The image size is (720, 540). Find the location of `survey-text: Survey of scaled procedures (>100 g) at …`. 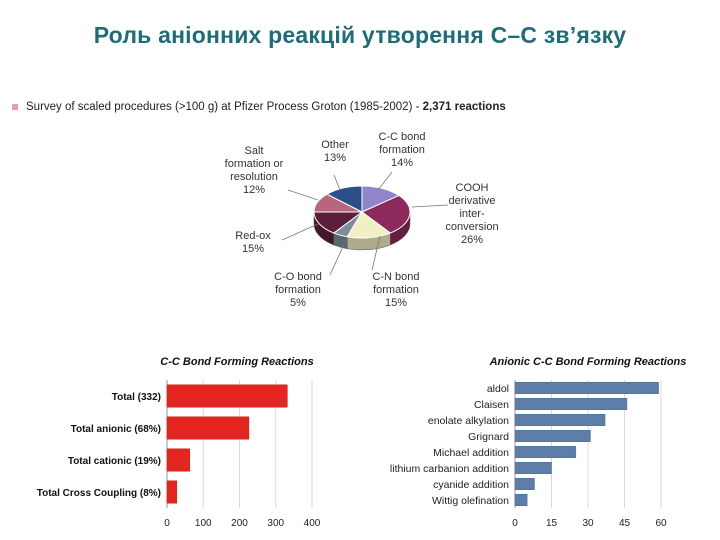

survey-text: Survey of scaled procedures (>100 g) at … is located at coordinates (224, 107).